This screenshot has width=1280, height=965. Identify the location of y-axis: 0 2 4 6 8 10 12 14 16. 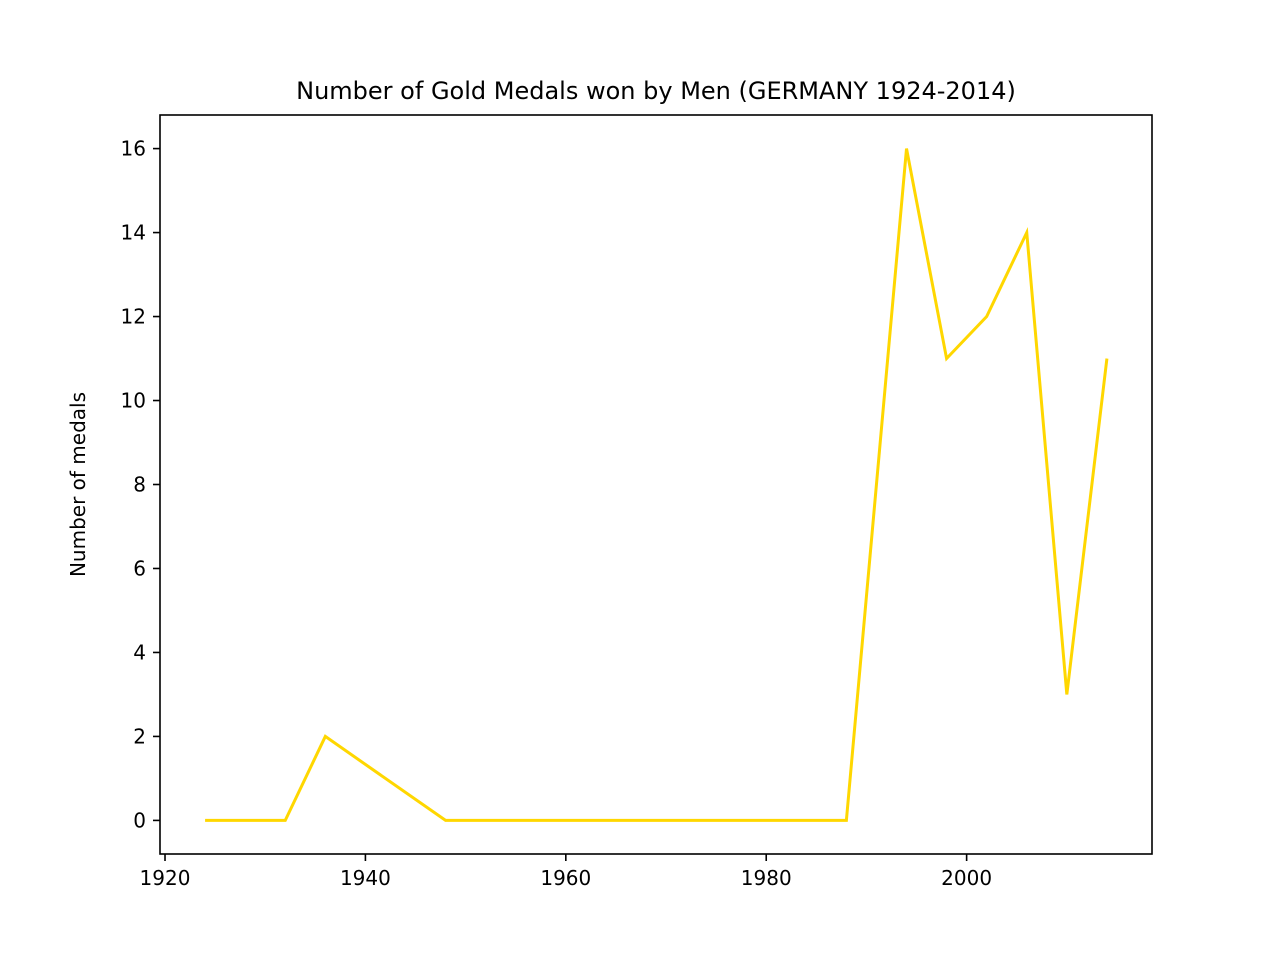
(140, 485).